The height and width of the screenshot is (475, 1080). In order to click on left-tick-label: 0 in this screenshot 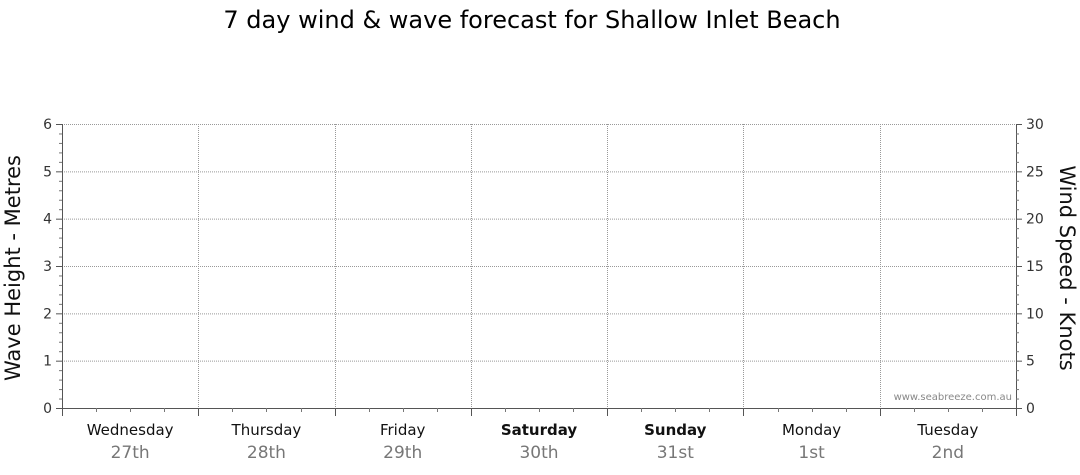, I will do `click(47, 409)`.